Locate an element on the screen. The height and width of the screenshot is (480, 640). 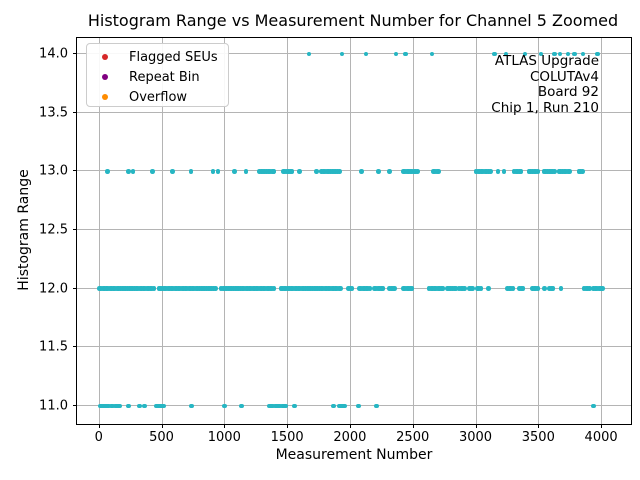
annotation-line: Board 92 is located at coordinates (568, 92).